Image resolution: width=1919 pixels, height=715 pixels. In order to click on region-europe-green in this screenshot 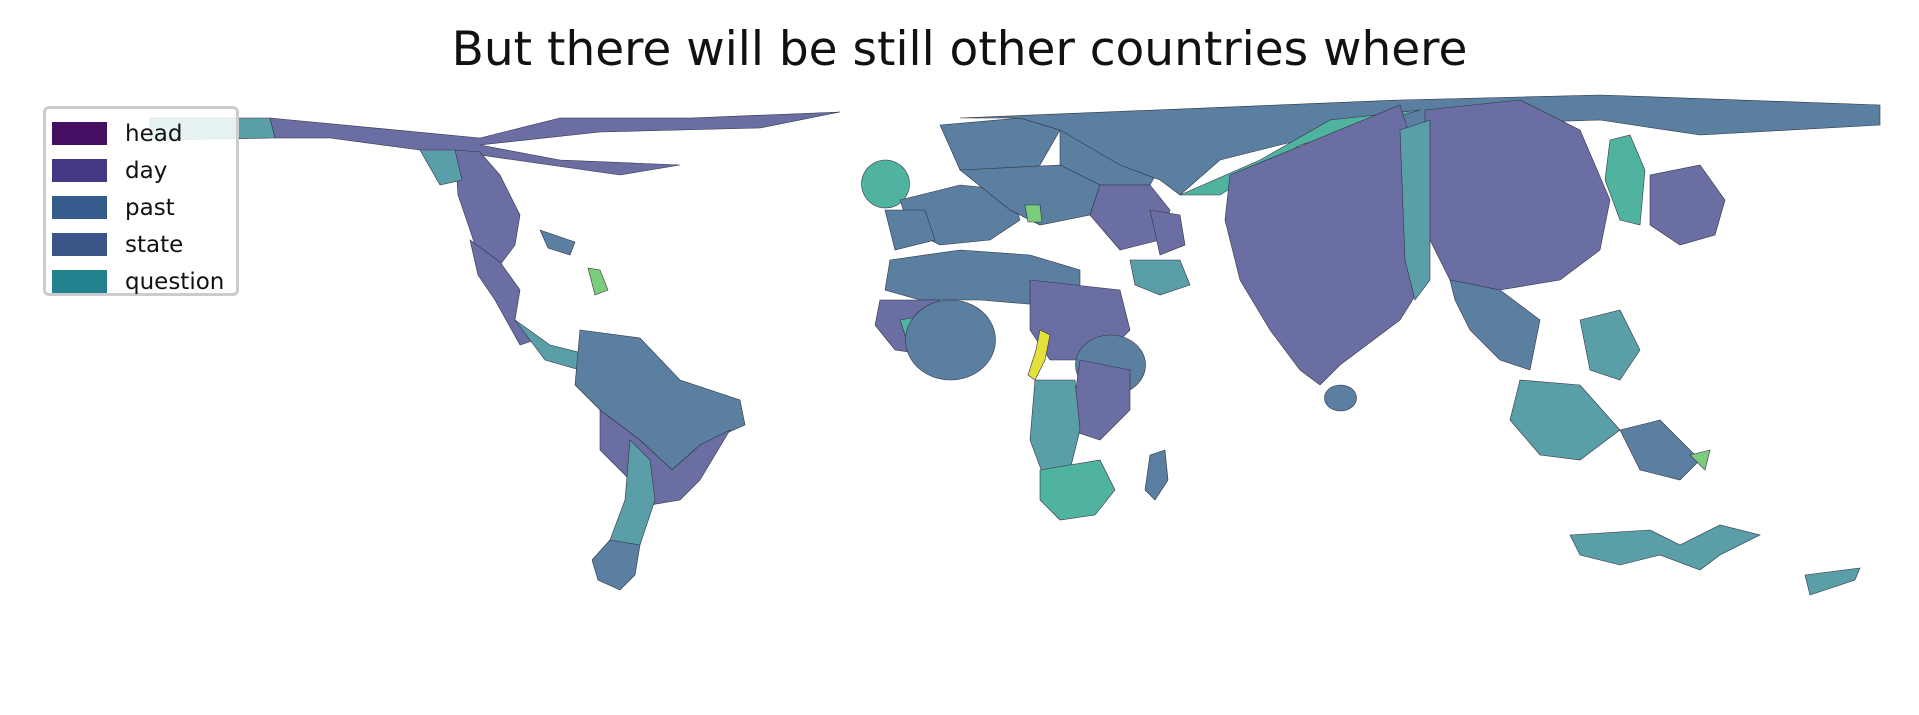, I will do `click(1033, 213)`.